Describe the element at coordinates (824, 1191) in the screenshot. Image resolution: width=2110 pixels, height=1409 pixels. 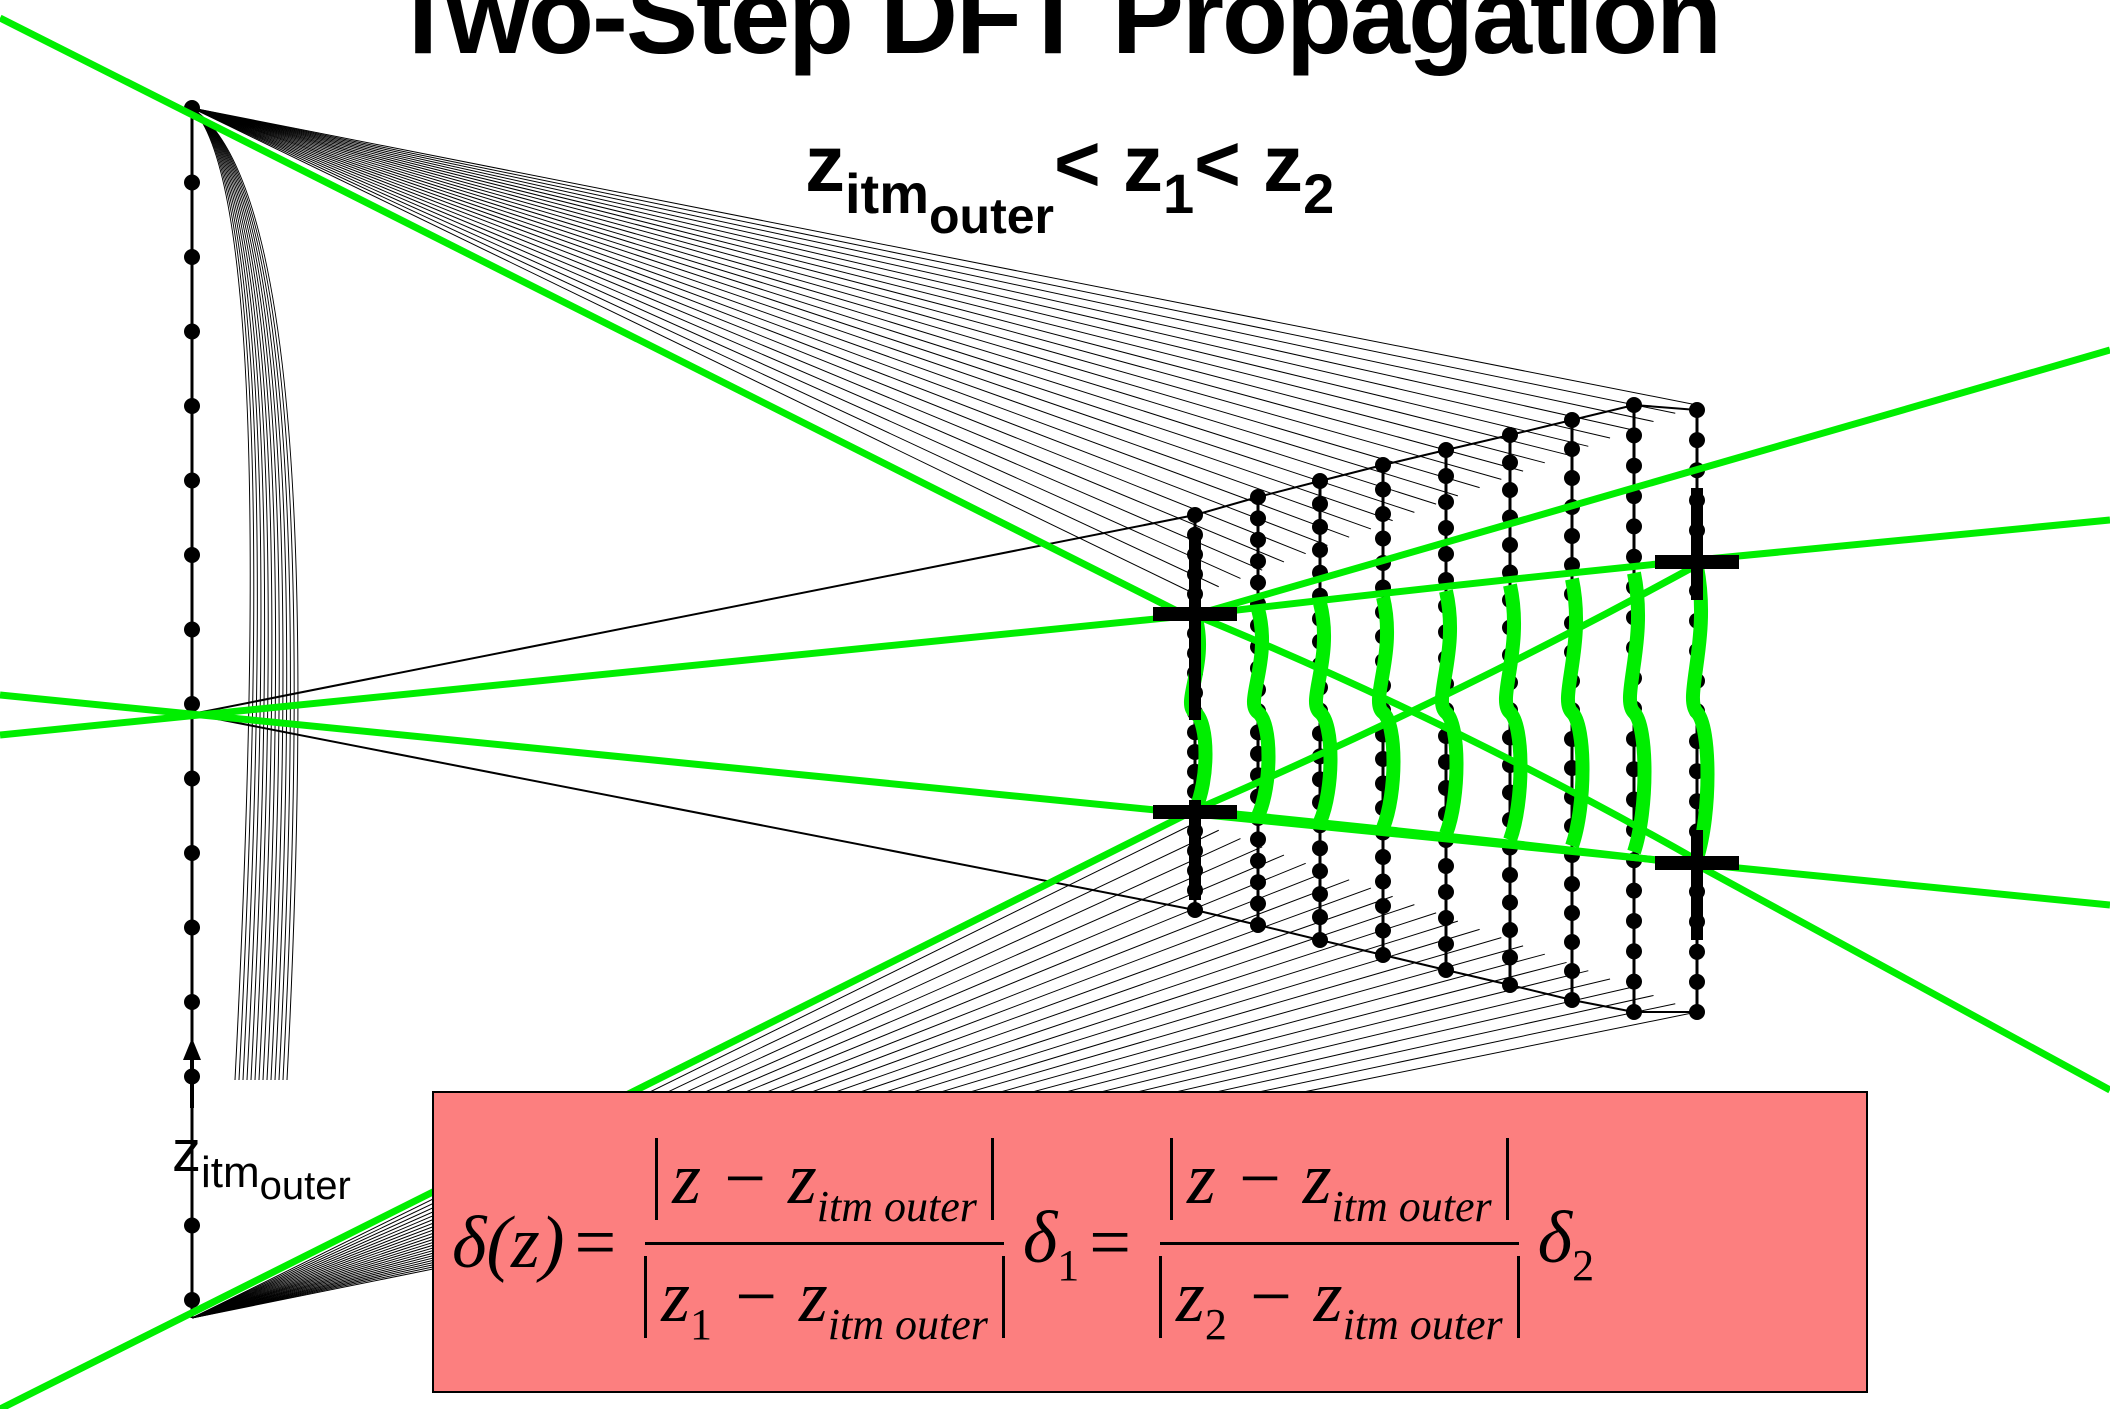
I see `fraction-1-numerator: z − zitm outer` at that location.